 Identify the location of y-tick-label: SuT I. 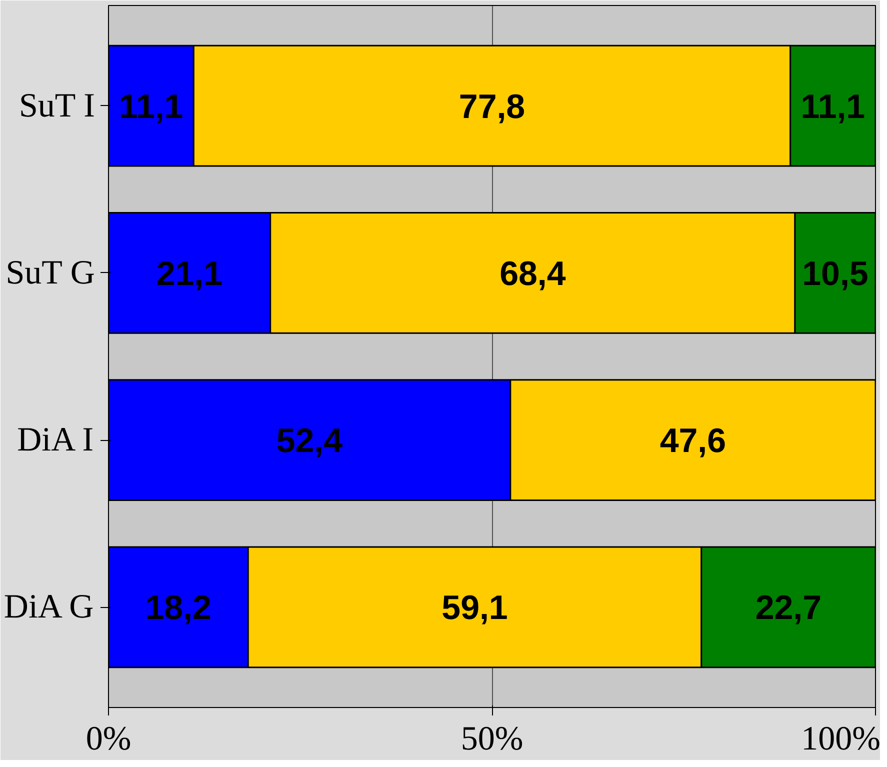
(57, 105).